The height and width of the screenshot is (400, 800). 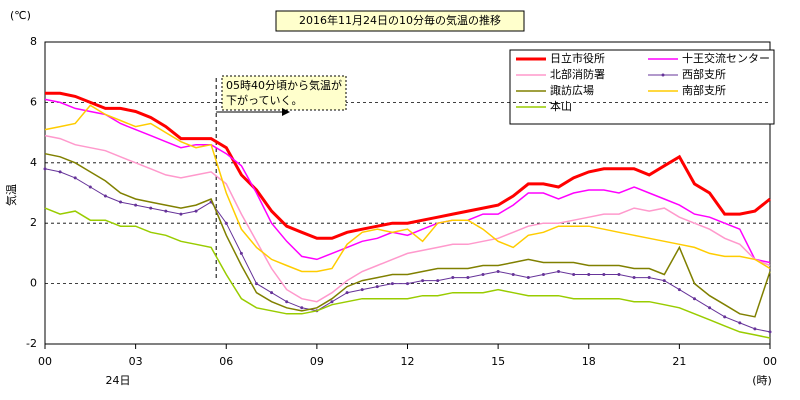 I want to click on x-date: 24日, so click(x=118, y=380).